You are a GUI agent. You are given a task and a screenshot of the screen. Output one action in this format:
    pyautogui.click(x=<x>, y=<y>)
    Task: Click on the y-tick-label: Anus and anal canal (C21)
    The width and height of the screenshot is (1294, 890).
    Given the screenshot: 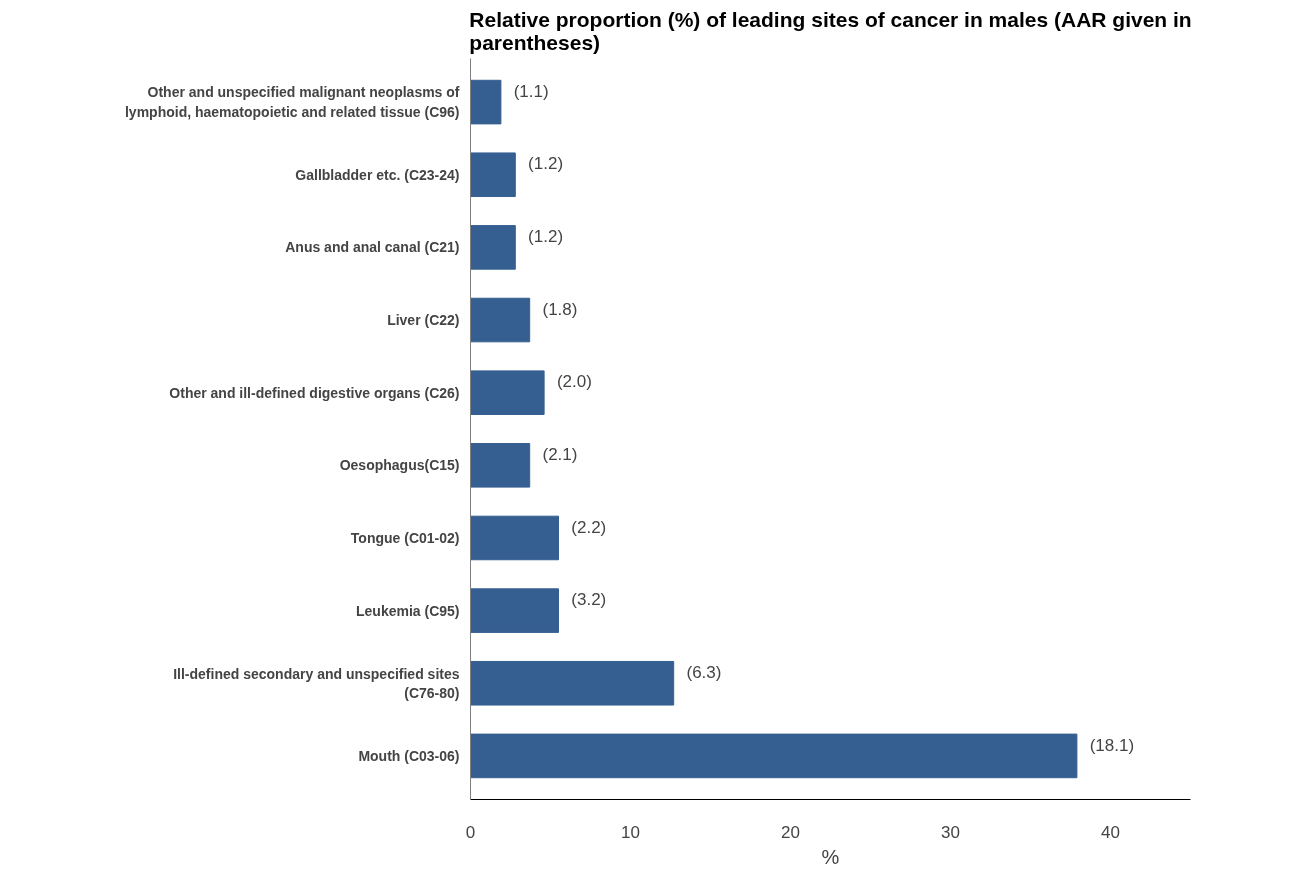 What is the action you would take?
    pyautogui.click(x=372, y=247)
    